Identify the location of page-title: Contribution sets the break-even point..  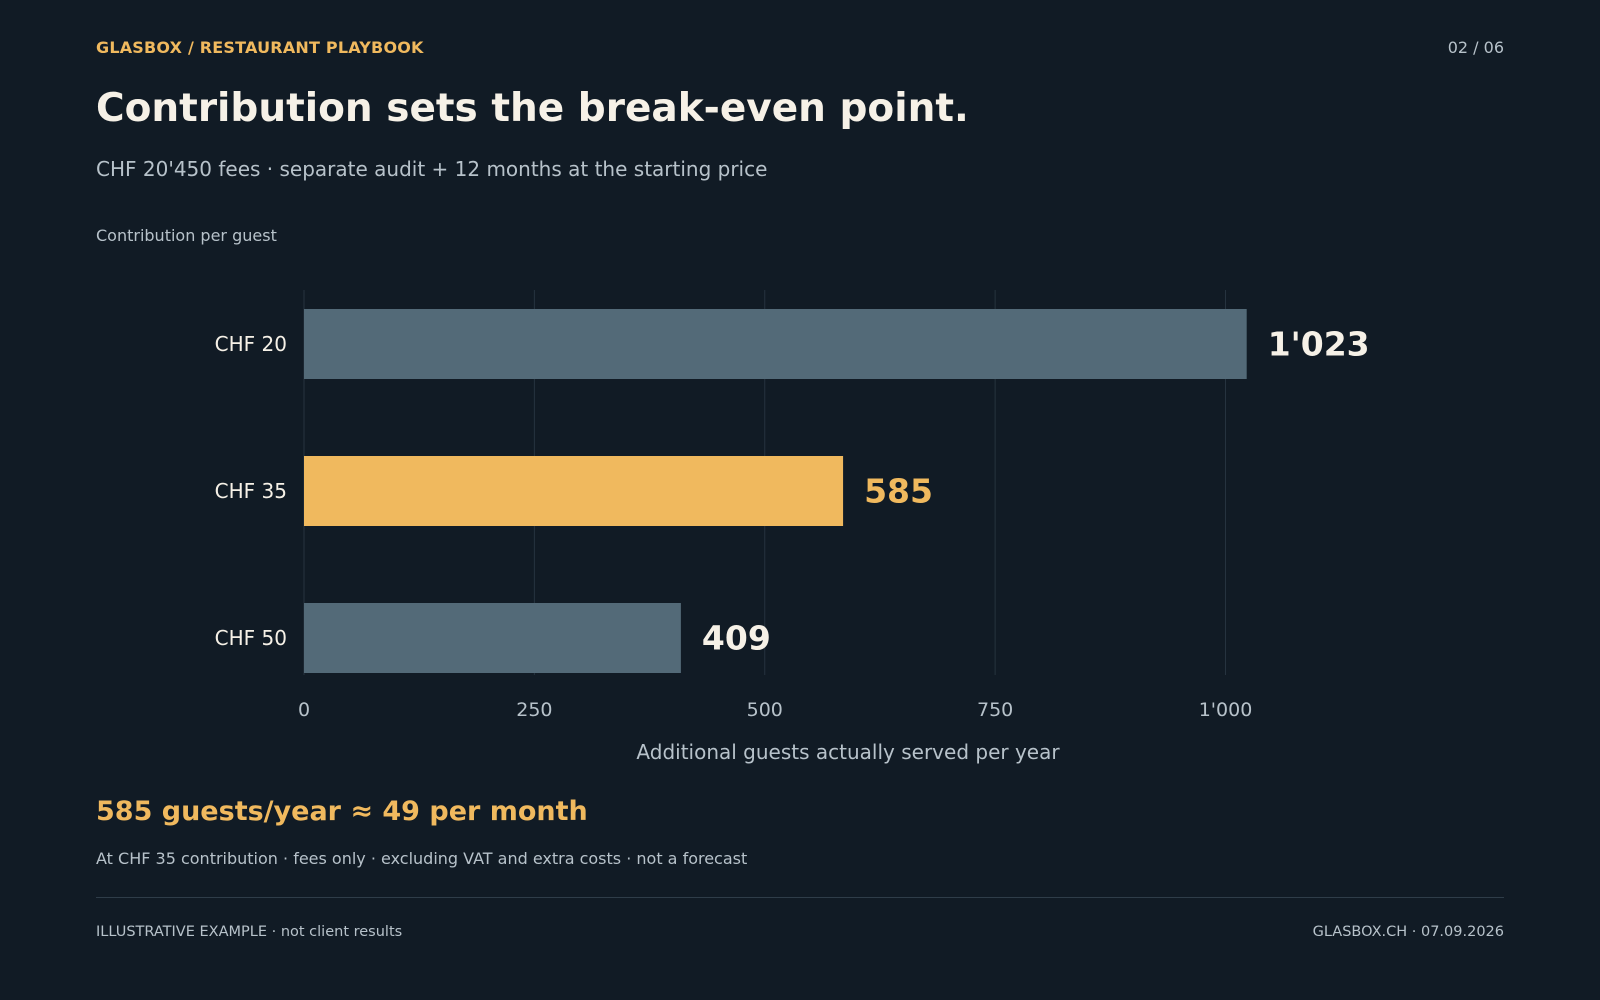
(532, 108).